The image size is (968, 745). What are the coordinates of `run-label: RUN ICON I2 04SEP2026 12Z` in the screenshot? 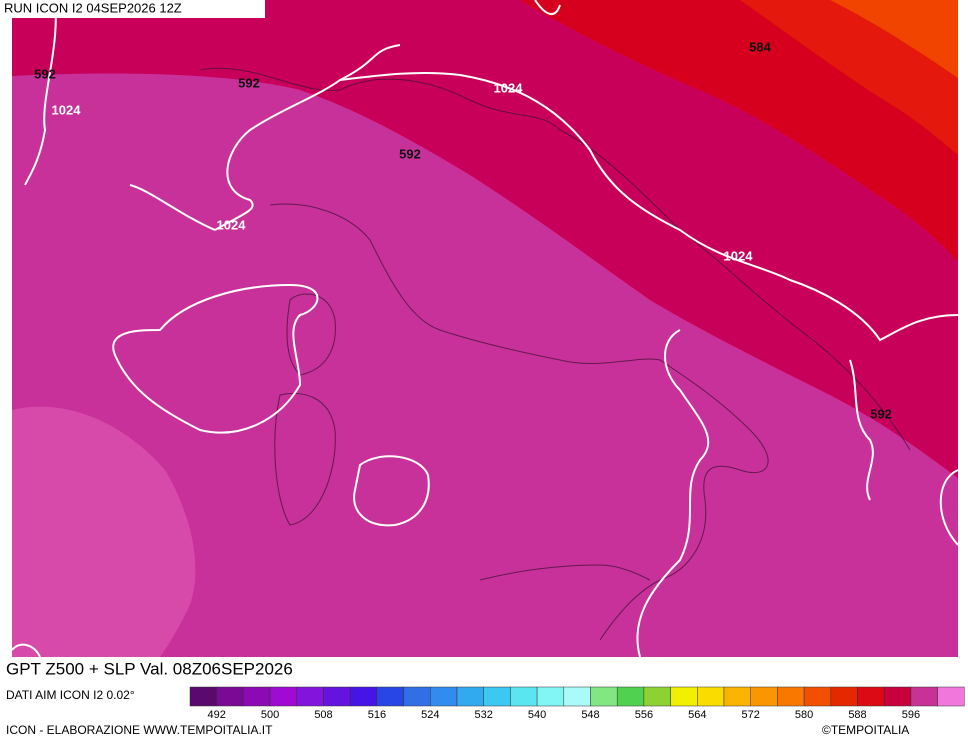 It's located at (93, 7).